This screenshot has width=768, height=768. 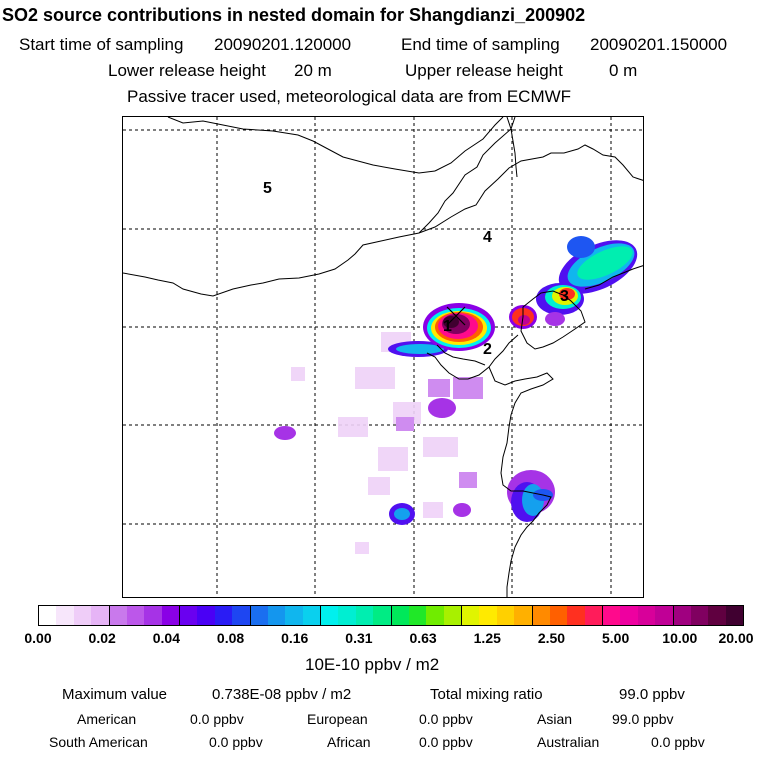 What do you see at coordinates (166, 638) in the screenshot?
I see `colorbar-tick-label: 0.04` at bounding box center [166, 638].